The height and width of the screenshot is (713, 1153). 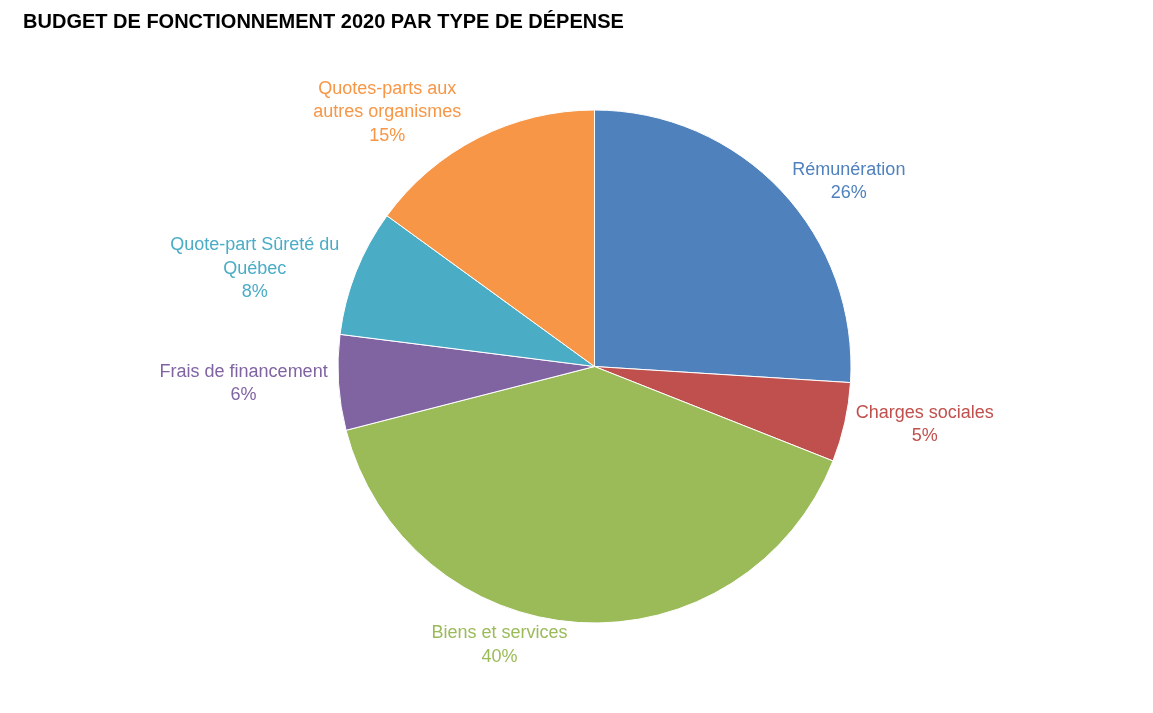 What do you see at coordinates (387, 100) in the screenshot?
I see `slice-label: Quotes-parts aux autres organismes` at bounding box center [387, 100].